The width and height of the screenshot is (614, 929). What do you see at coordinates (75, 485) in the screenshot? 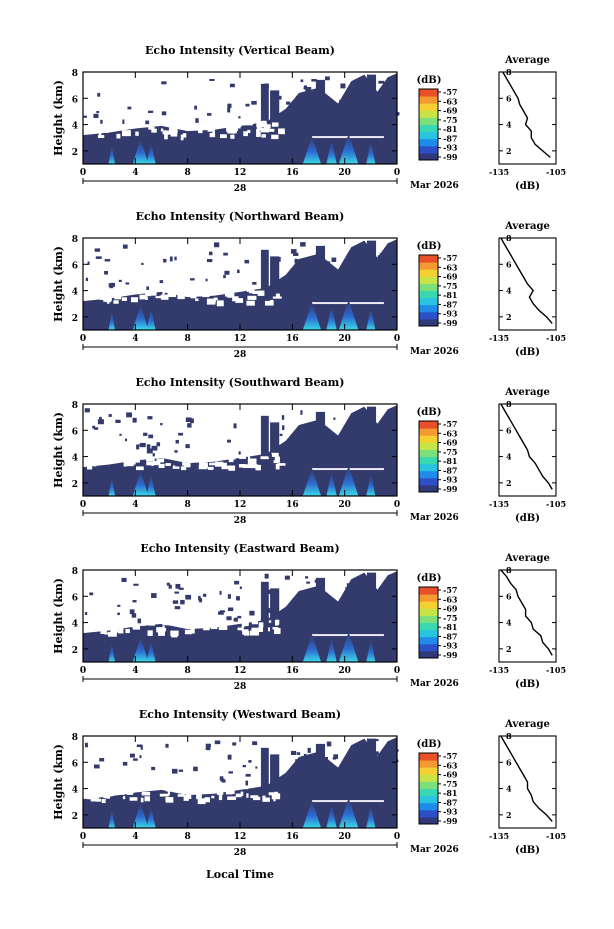
I see `y-tick-label: 2` at bounding box center [75, 485].